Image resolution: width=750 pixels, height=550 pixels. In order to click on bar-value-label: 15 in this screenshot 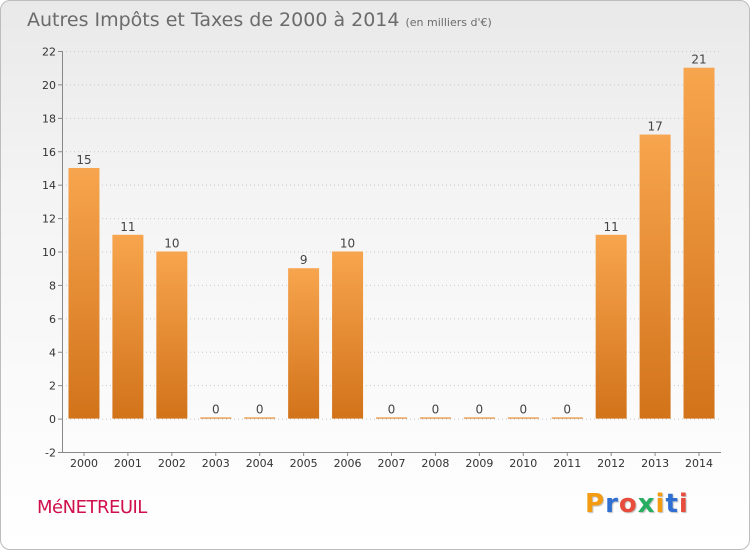, I will do `click(83, 160)`.